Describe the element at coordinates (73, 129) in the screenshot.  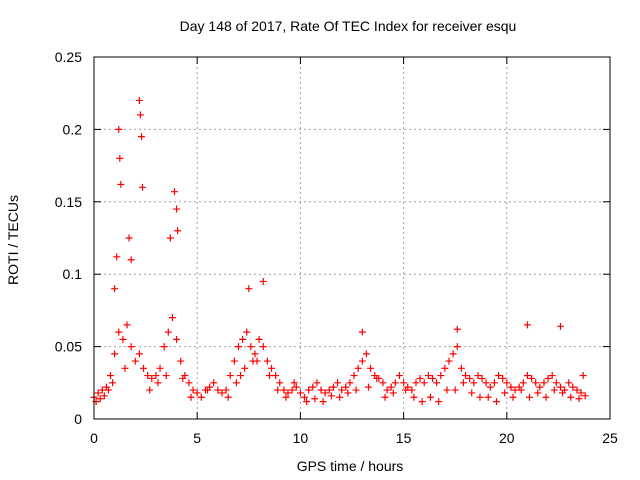
I see `y-tick-label: 0.2` at that location.